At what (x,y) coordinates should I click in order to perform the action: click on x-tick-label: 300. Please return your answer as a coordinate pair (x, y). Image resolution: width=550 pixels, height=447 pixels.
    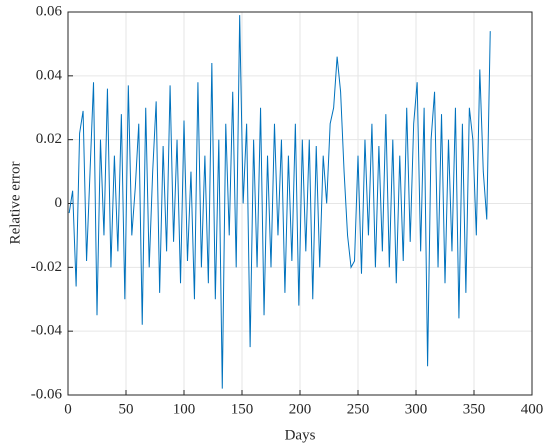
    Looking at the image, I should click on (416, 409).